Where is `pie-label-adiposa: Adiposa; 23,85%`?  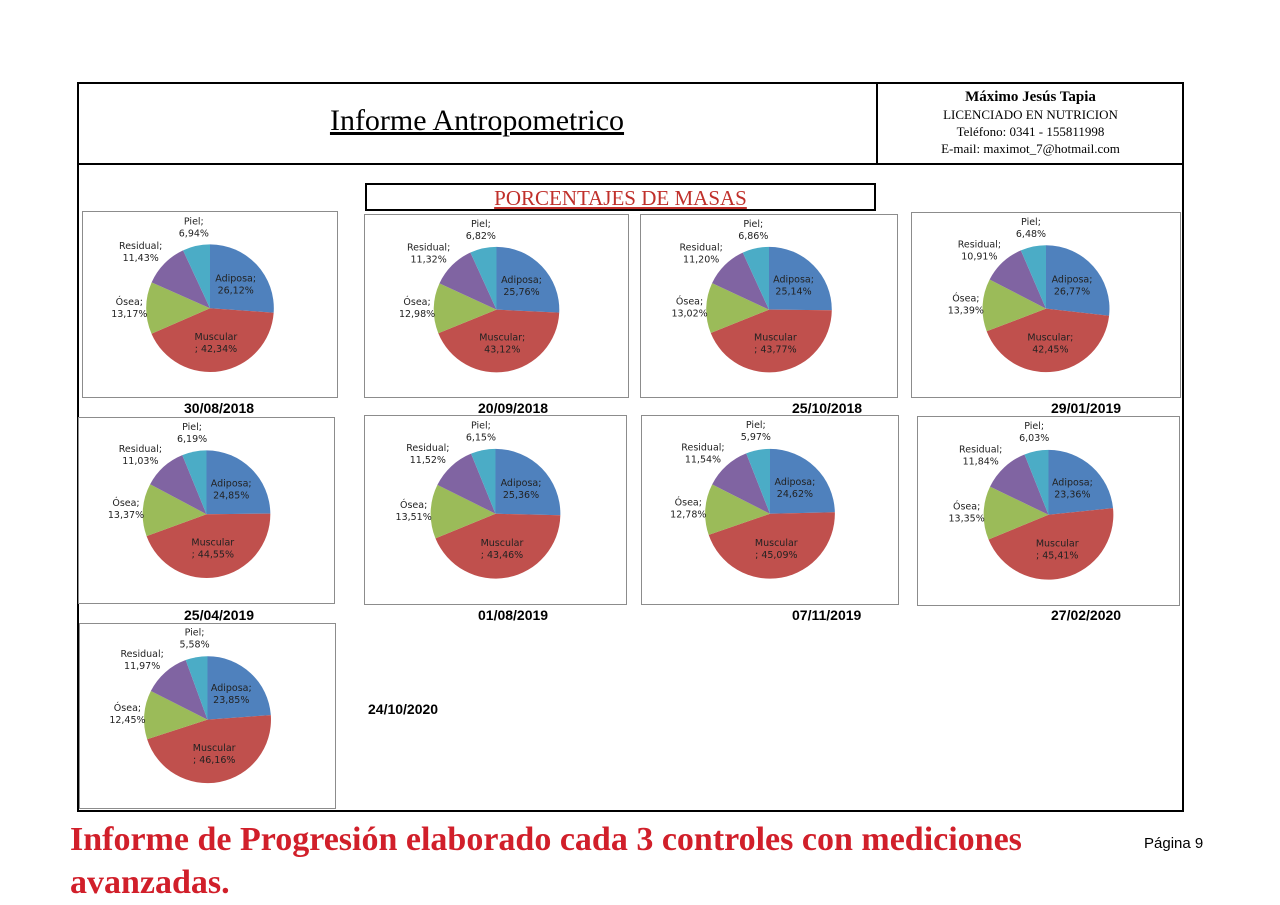
pie-label-adiposa: Adiposa; 23,85% is located at coordinates (231, 694).